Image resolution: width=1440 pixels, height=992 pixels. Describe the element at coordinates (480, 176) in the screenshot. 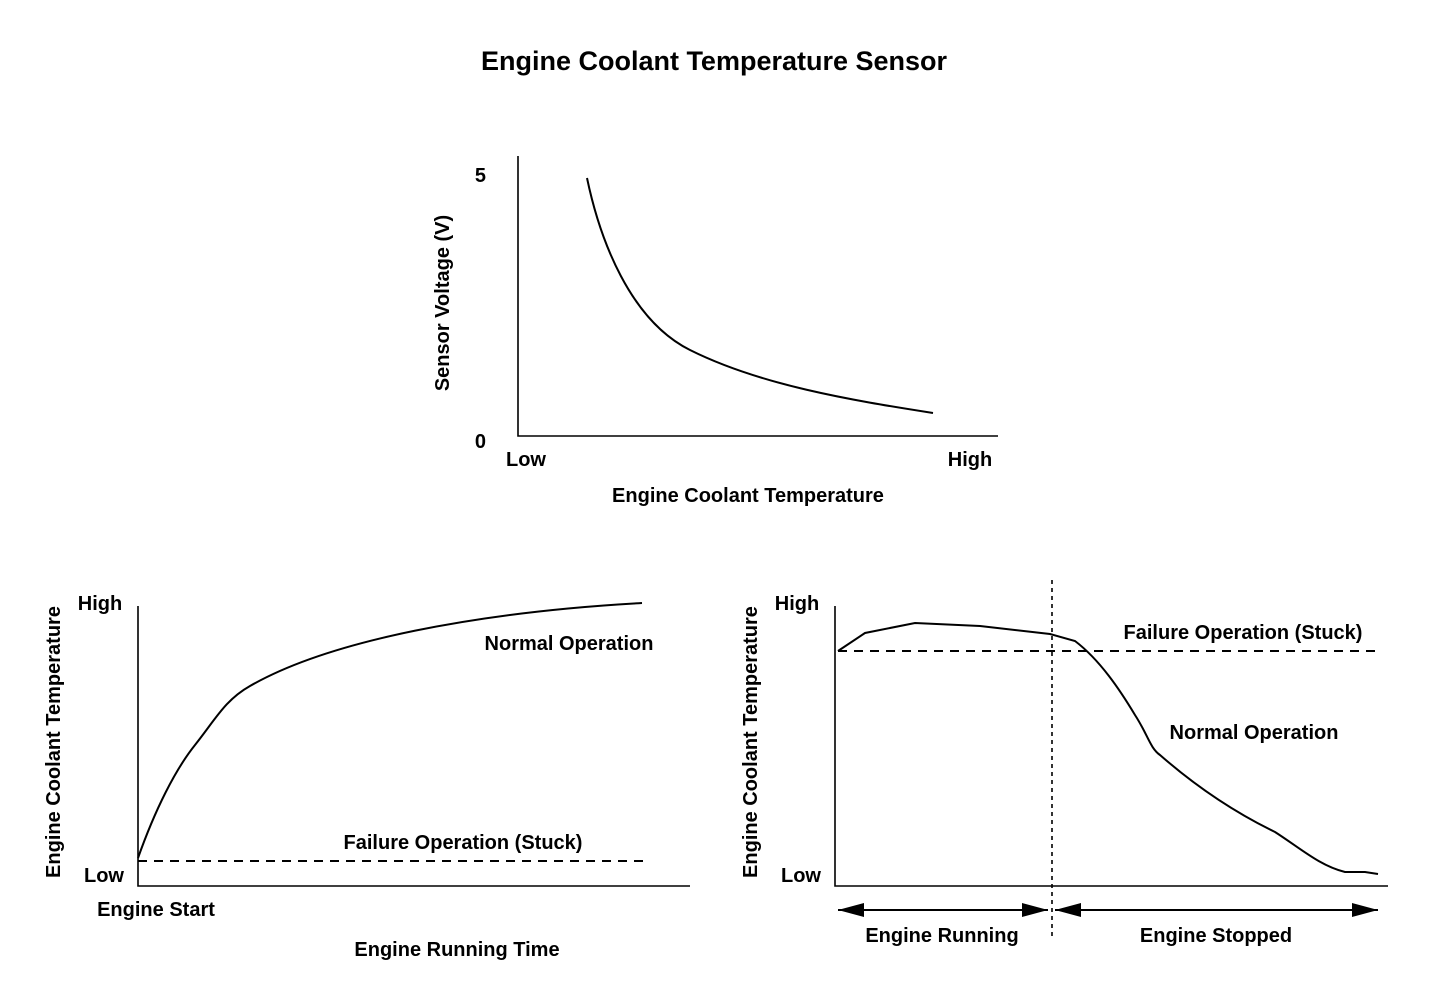

I see `top-y-tick-high: 5` at that location.